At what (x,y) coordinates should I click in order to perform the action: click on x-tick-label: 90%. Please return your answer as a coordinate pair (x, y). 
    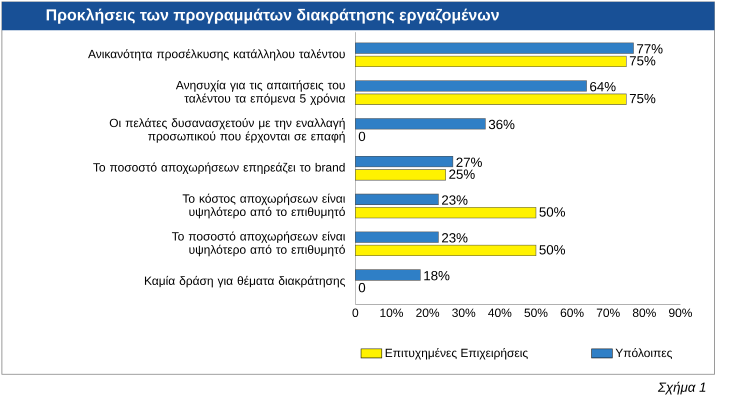
    Looking at the image, I should click on (680, 312).